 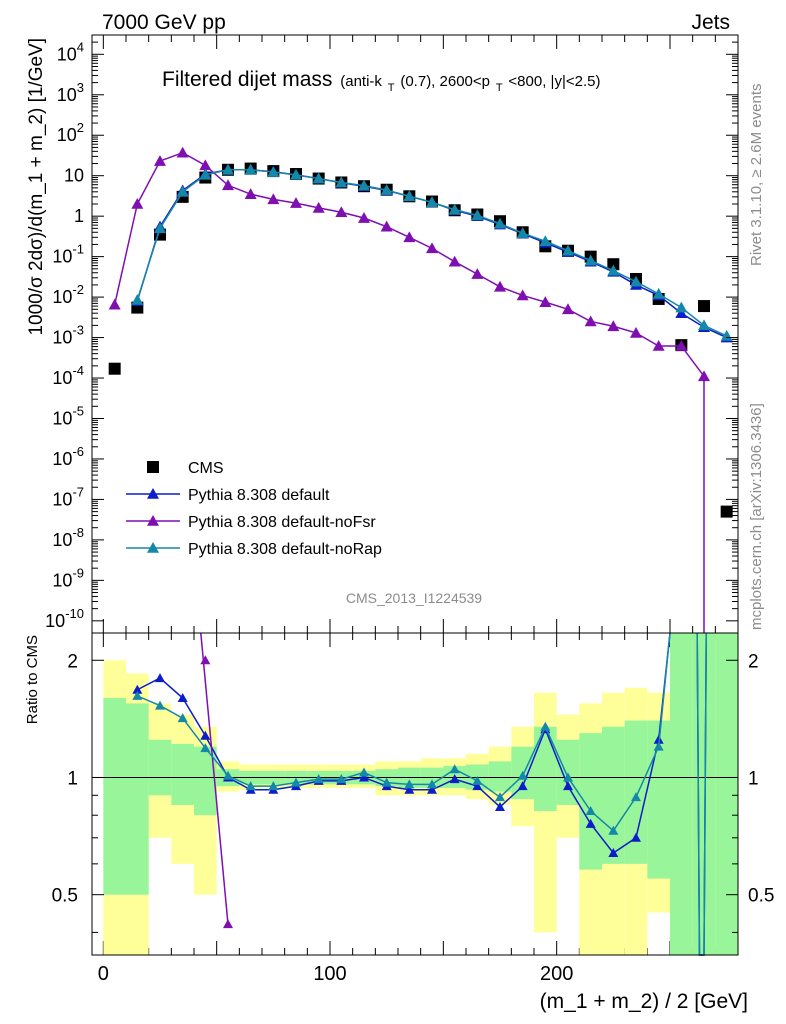 I want to click on y-axis-label-main: 1000/σ 2dσ)/d(m_1 + m_2) [1/GeV], so click(x=36, y=187).